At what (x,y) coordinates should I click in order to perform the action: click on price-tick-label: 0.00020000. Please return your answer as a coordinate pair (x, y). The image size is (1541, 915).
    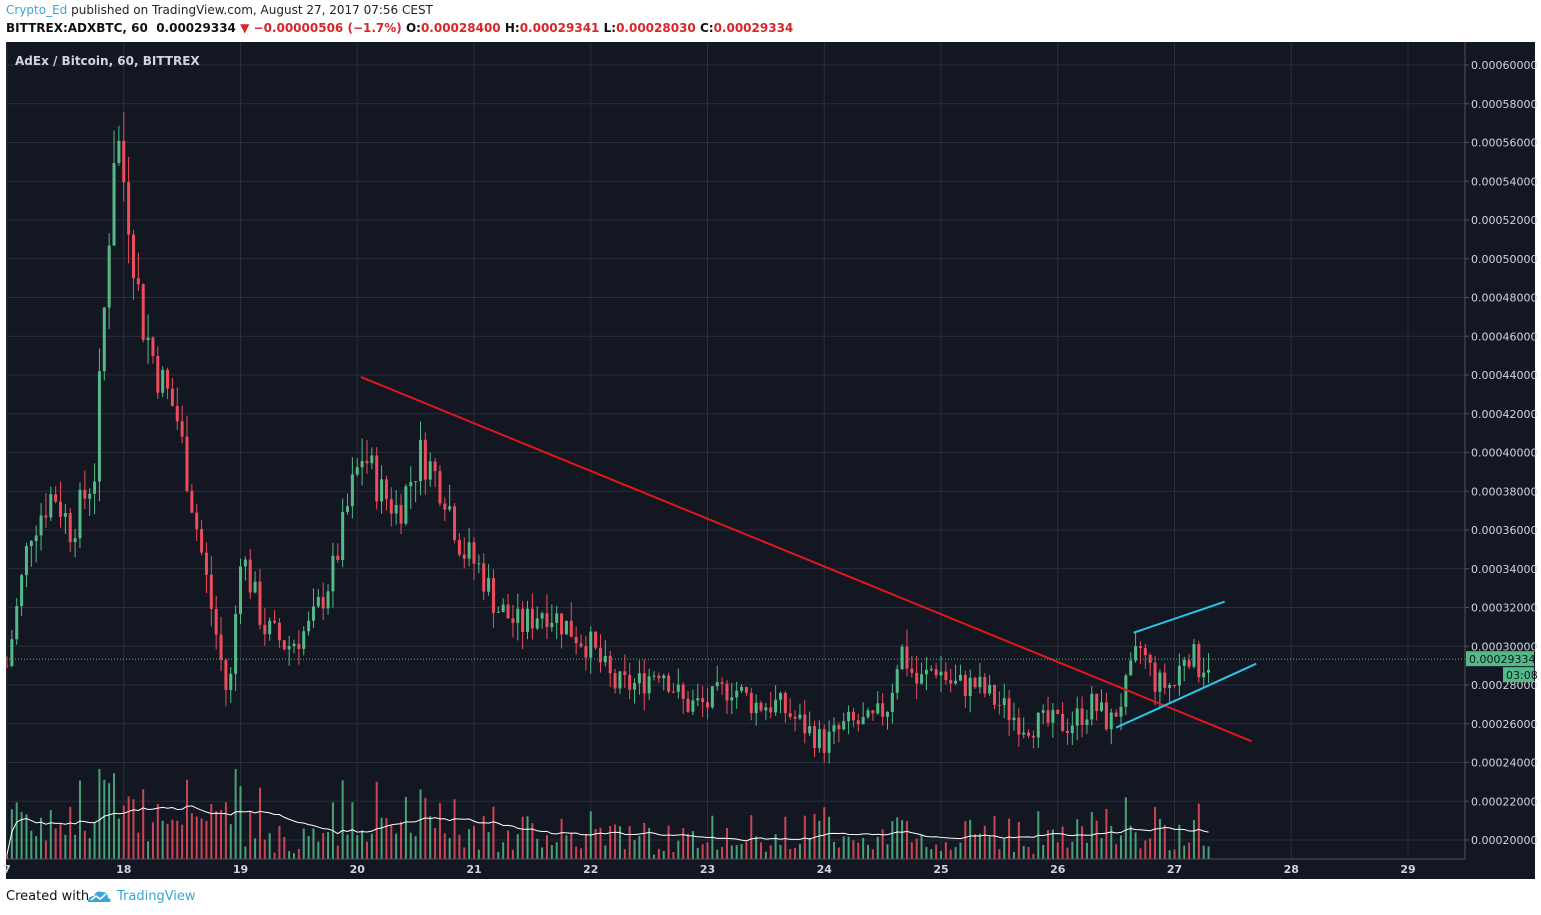
    Looking at the image, I should click on (1504, 840).